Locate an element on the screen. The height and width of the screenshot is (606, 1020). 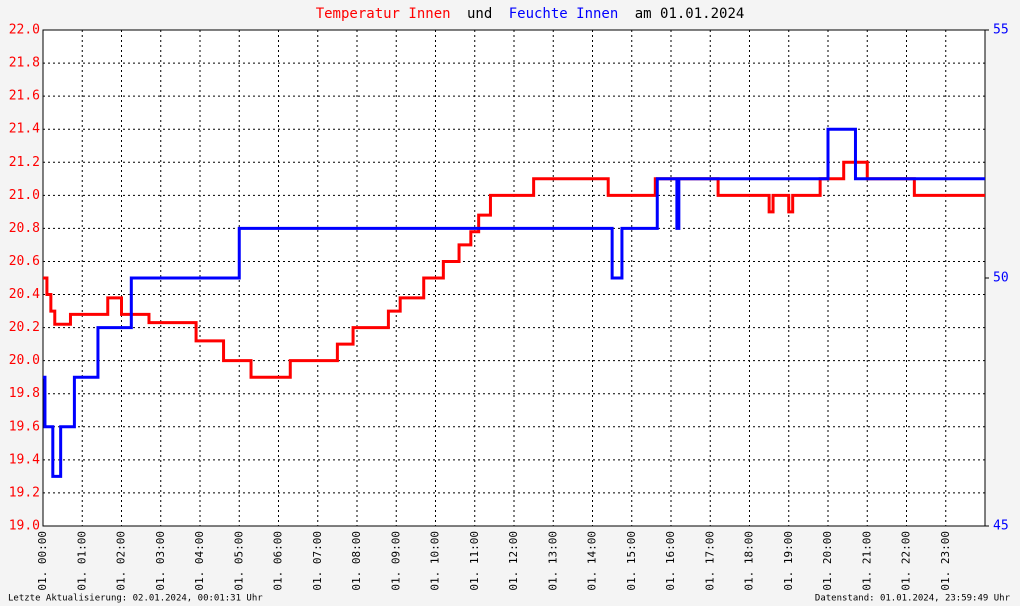
x-tick-label: 01. 12:00 is located at coordinates (513, 561).